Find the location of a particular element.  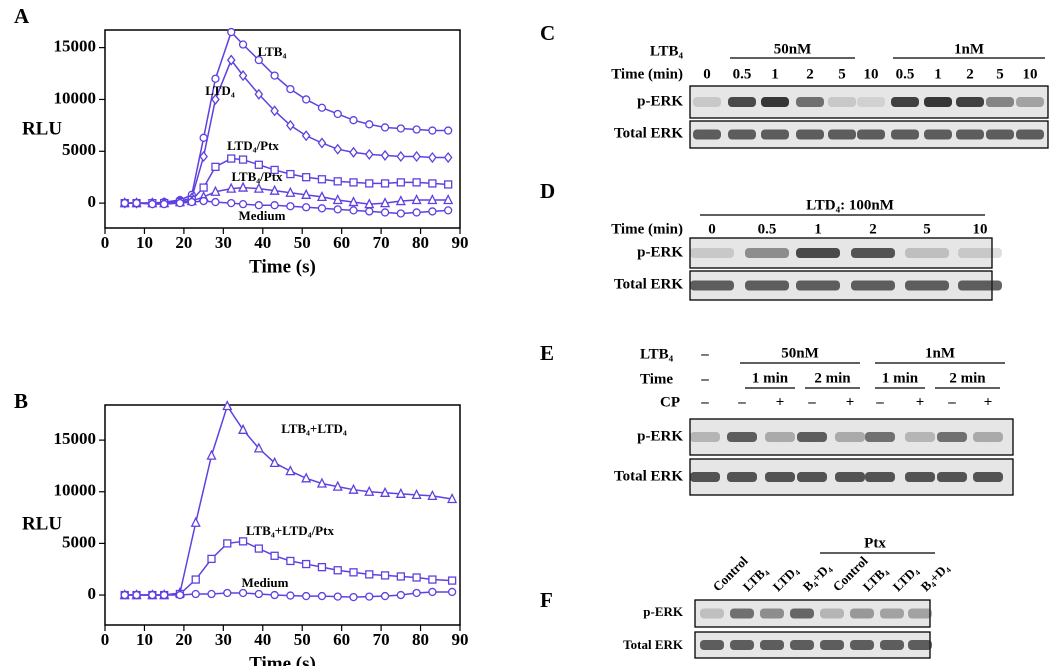

row-label: LTB₄ is located at coordinates (667, 51).